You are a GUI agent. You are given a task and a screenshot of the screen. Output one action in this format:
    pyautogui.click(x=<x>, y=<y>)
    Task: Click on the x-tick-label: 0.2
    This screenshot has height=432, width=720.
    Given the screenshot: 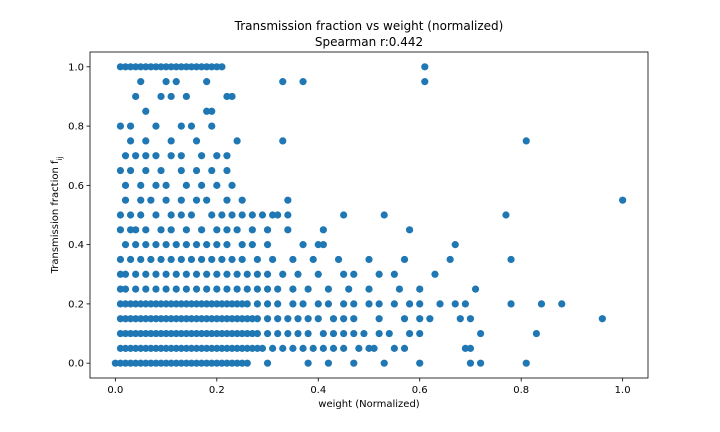 What is the action you would take?
    pyautogui.click(x=217, y=390)
    